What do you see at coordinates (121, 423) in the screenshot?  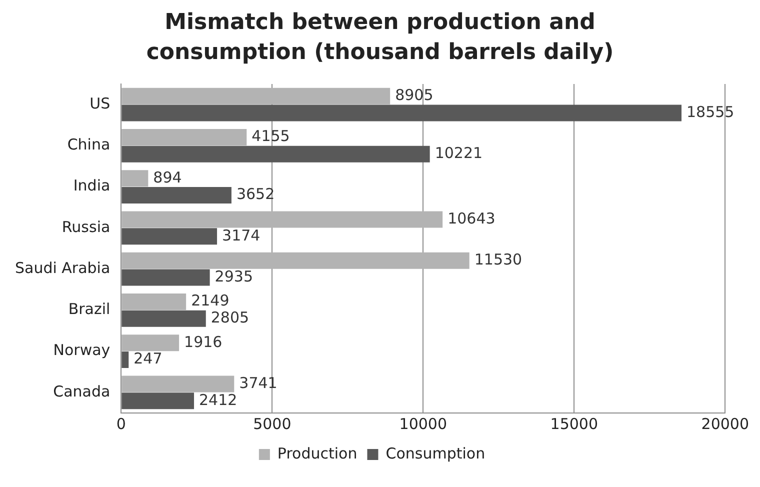 I see `x-tick-label: 0` at bounding box center [121, 423].